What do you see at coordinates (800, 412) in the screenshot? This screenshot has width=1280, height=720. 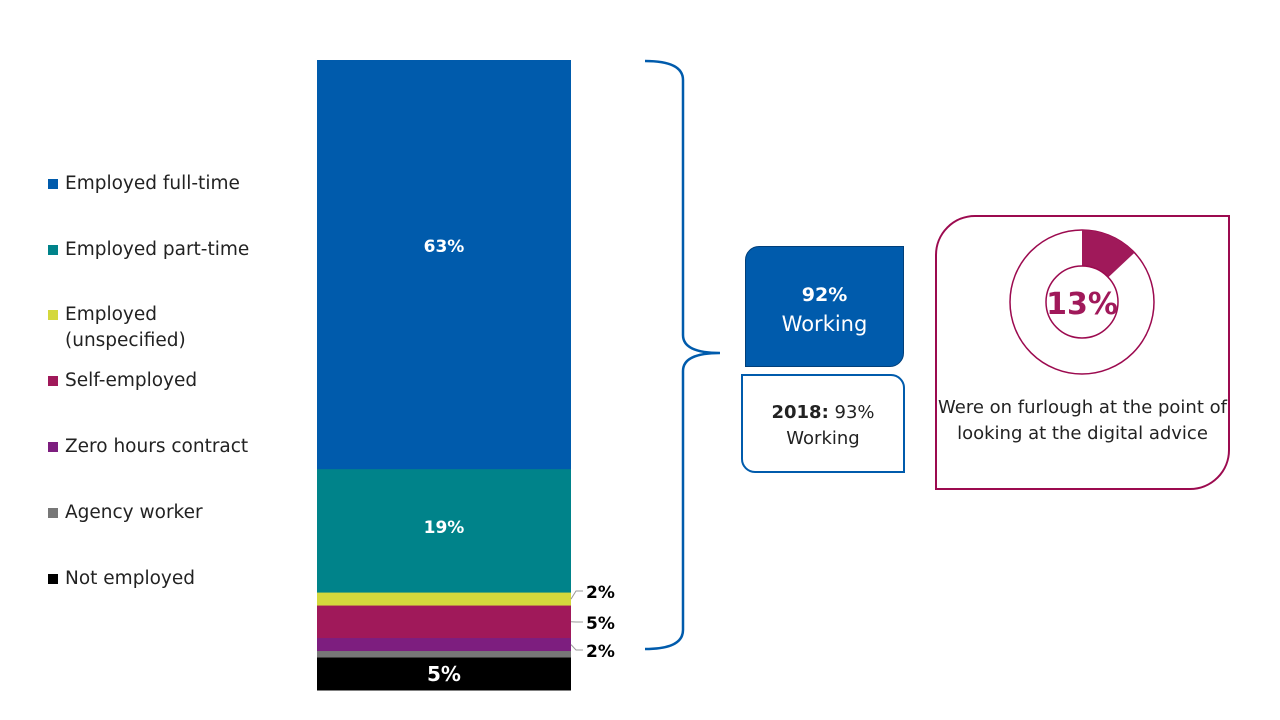 I see `previous-year: 2018:` at bounding box center [800, 412].